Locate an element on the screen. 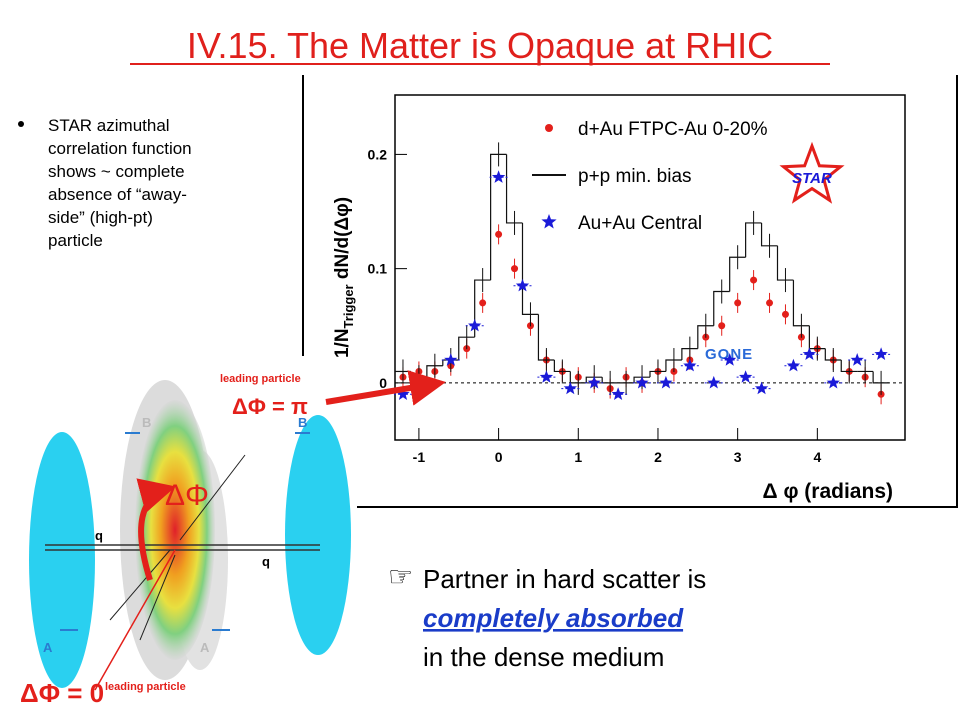  x-tick-label: -1 is located at coordinates (419, 457).